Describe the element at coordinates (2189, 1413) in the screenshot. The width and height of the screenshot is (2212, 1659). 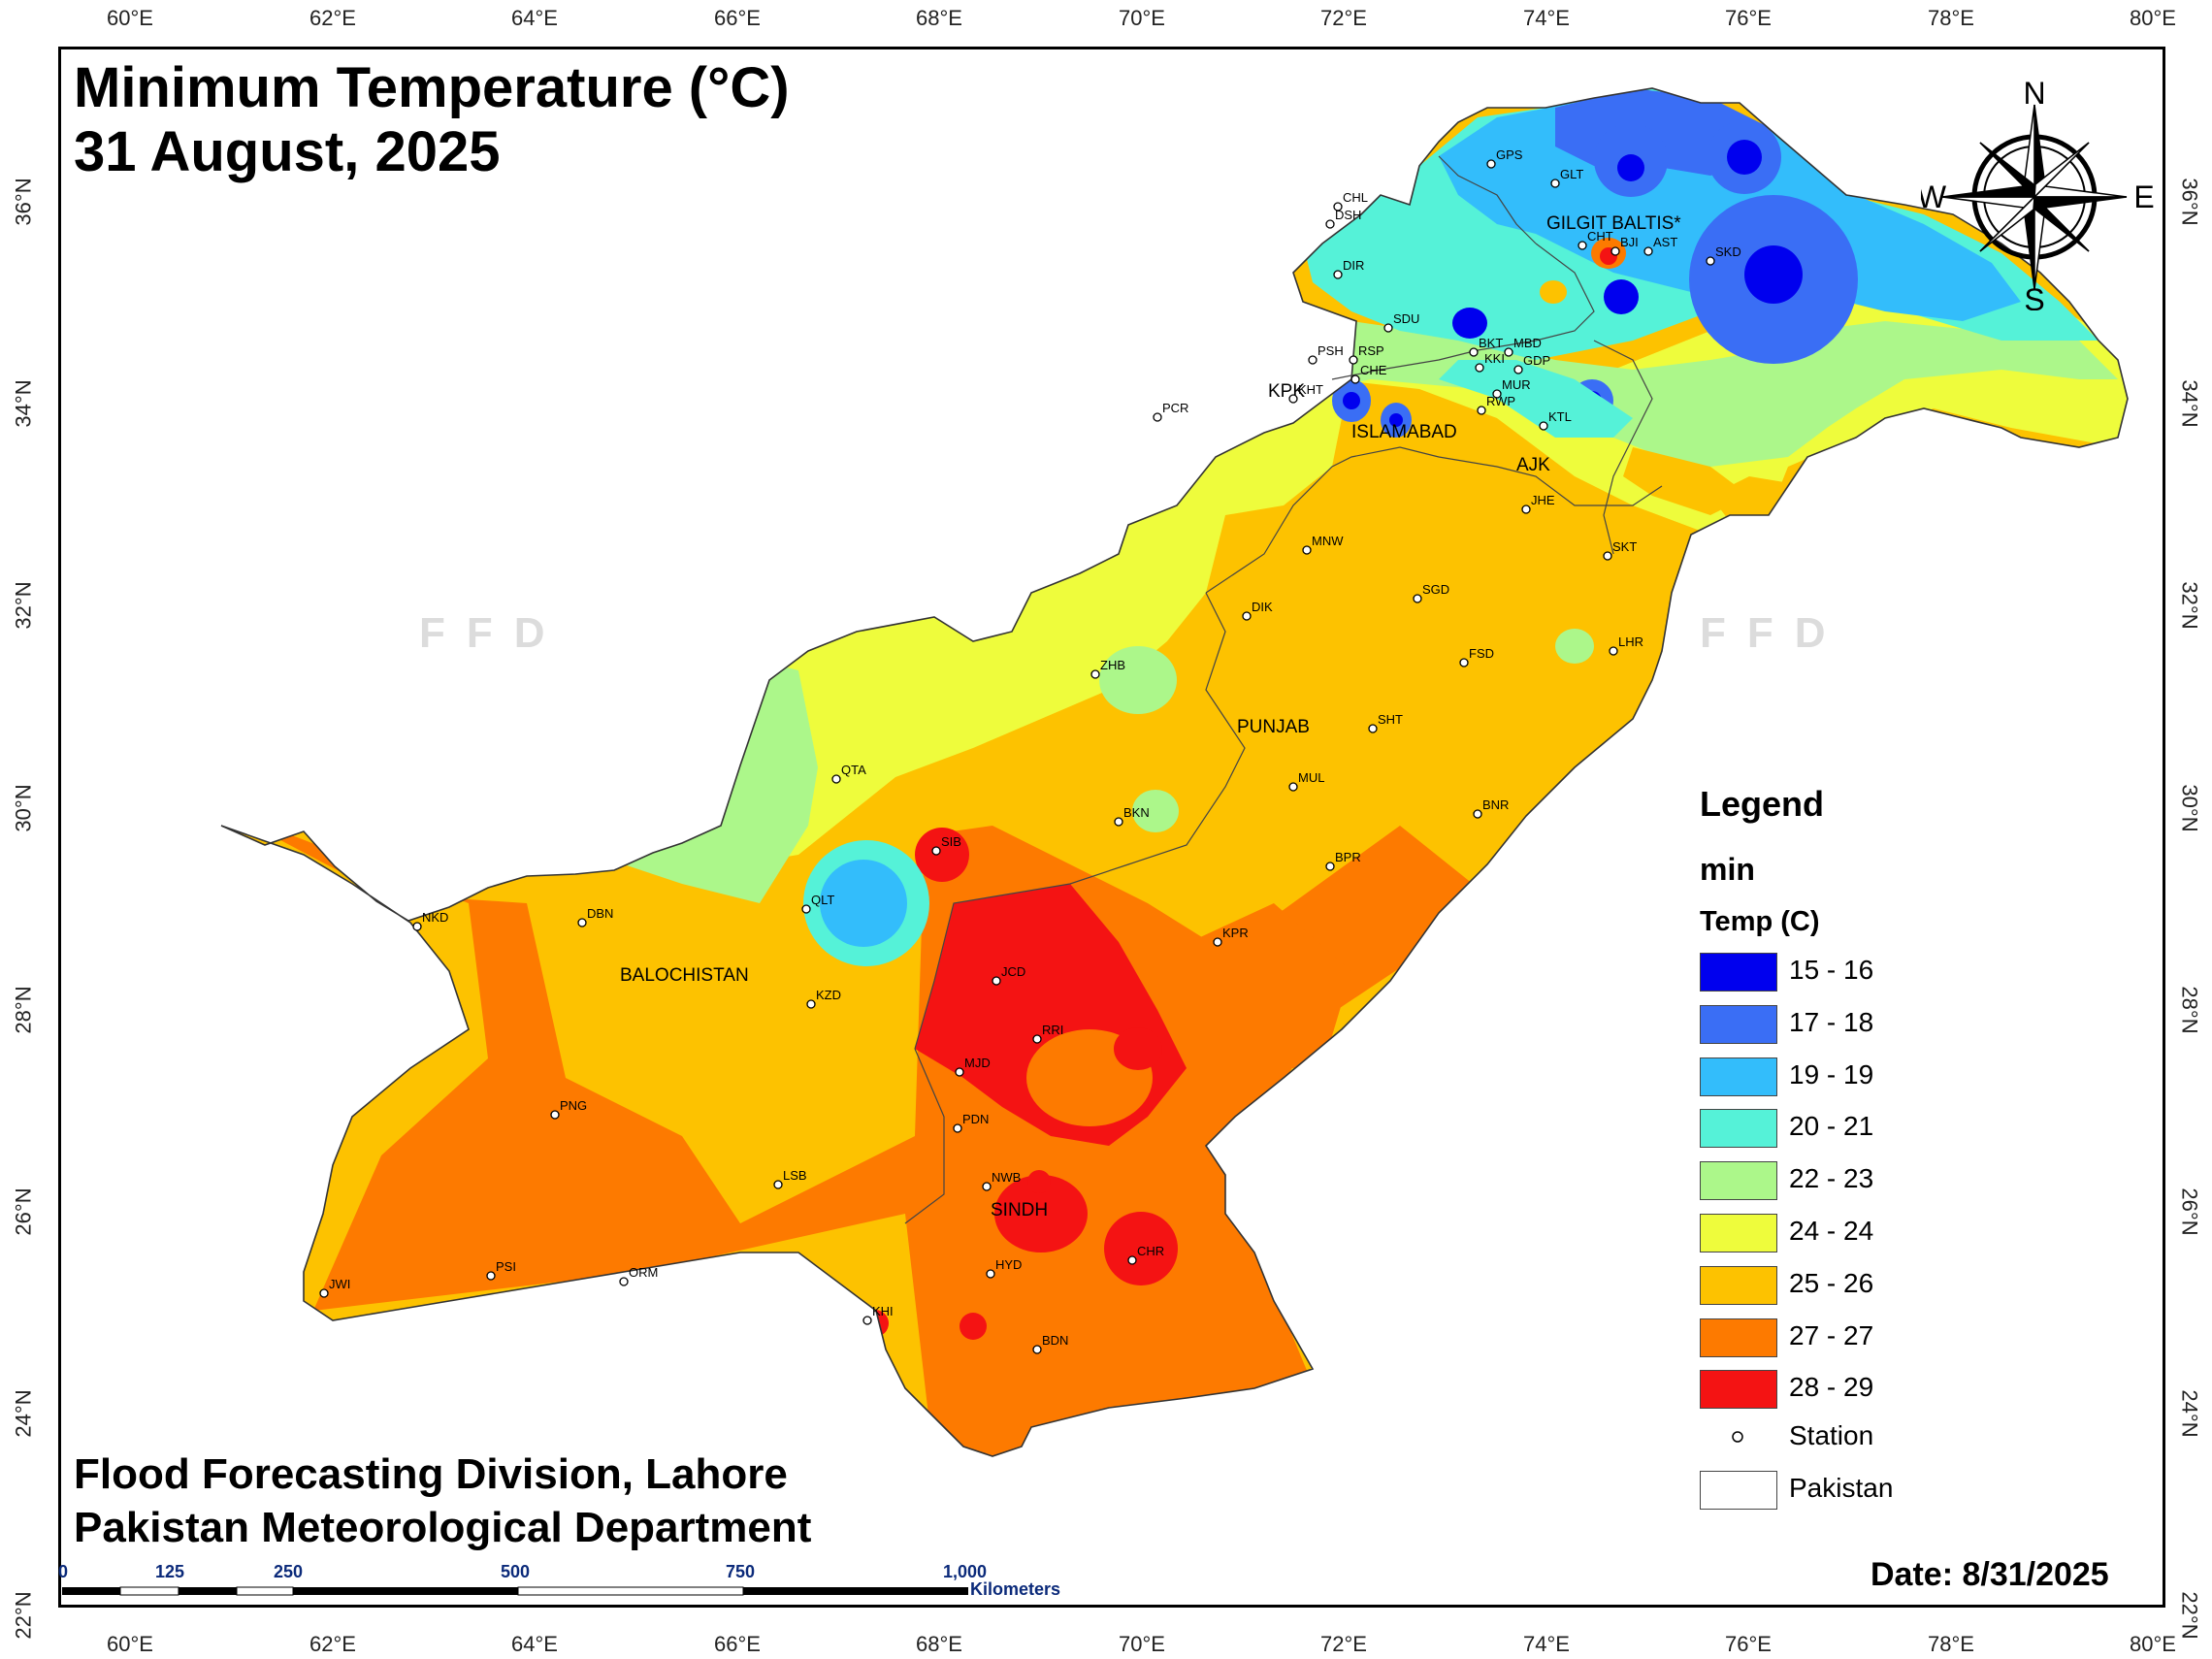
I see `latitude-label-right: 24°N` at that location.